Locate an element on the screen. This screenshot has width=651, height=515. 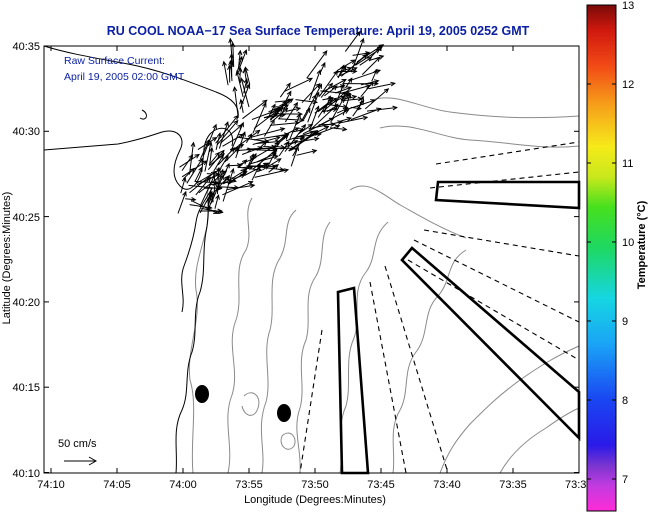
dot-marker-icon is located at coordinates (284, 413).